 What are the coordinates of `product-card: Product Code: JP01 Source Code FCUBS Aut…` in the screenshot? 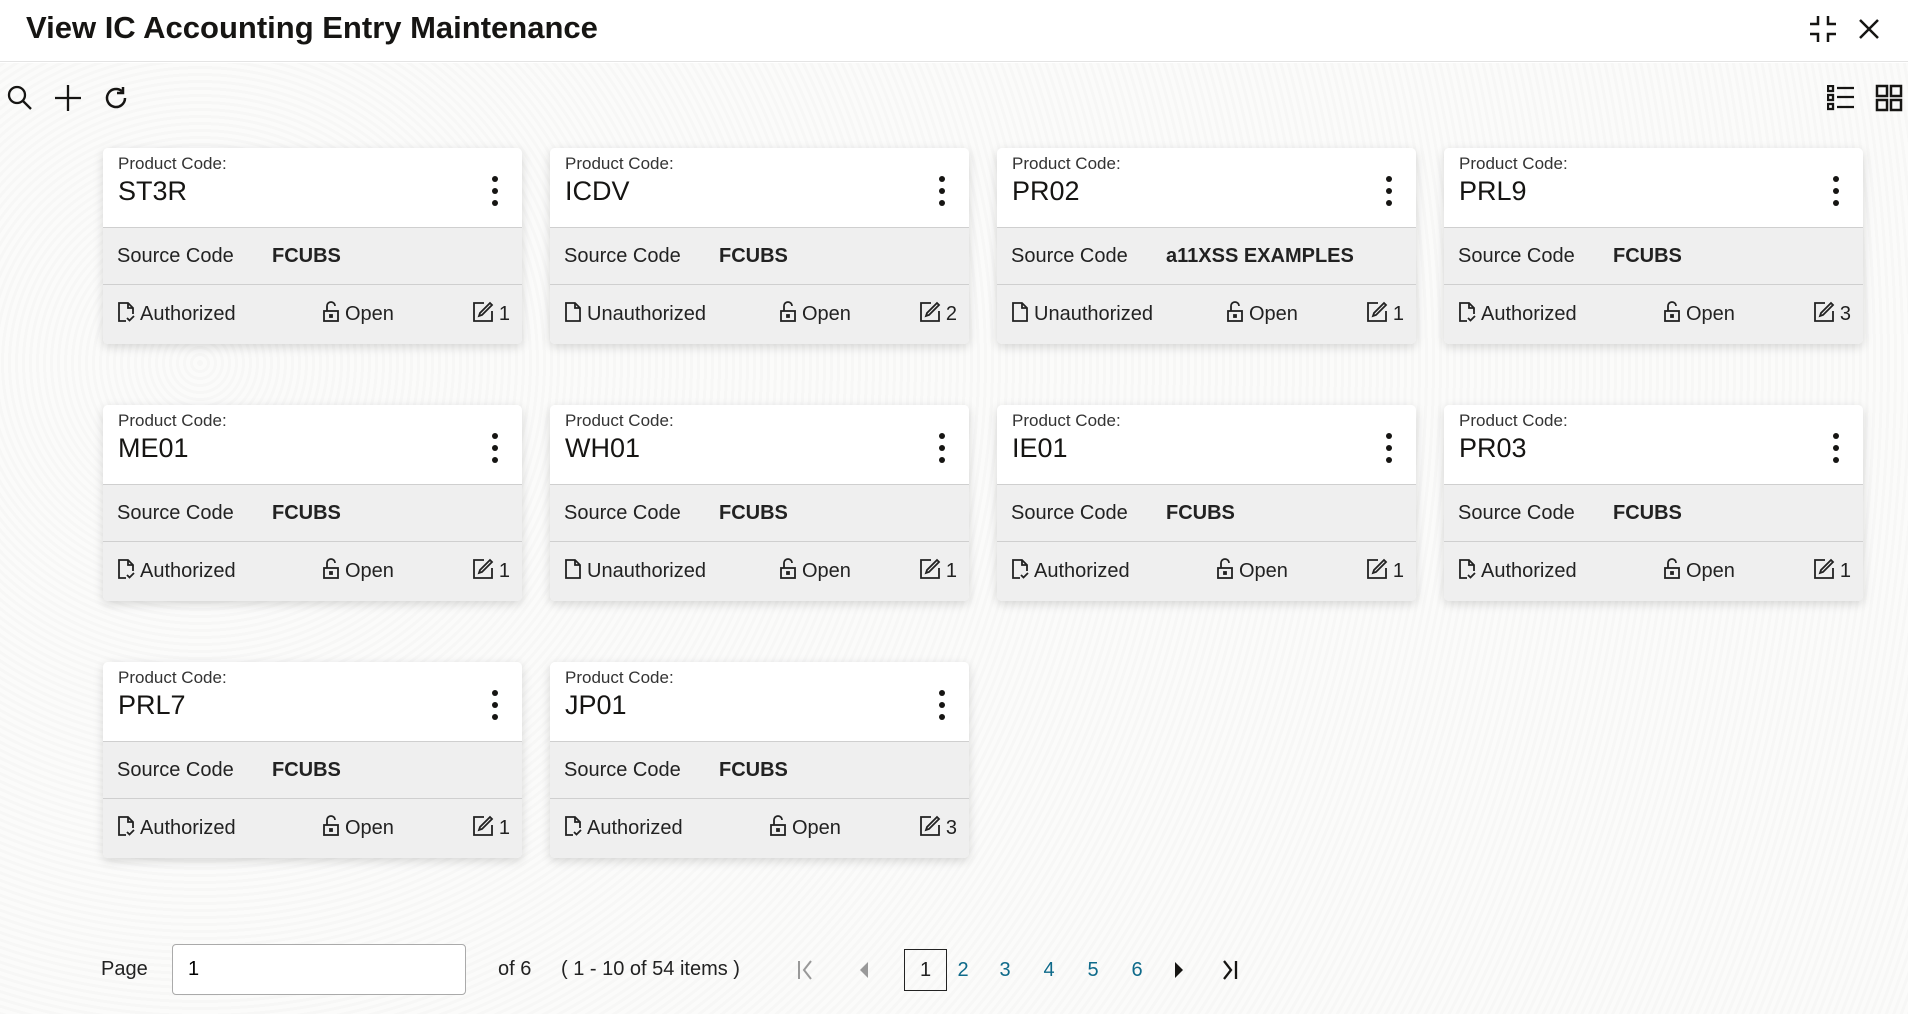 It's located at (759, 760).